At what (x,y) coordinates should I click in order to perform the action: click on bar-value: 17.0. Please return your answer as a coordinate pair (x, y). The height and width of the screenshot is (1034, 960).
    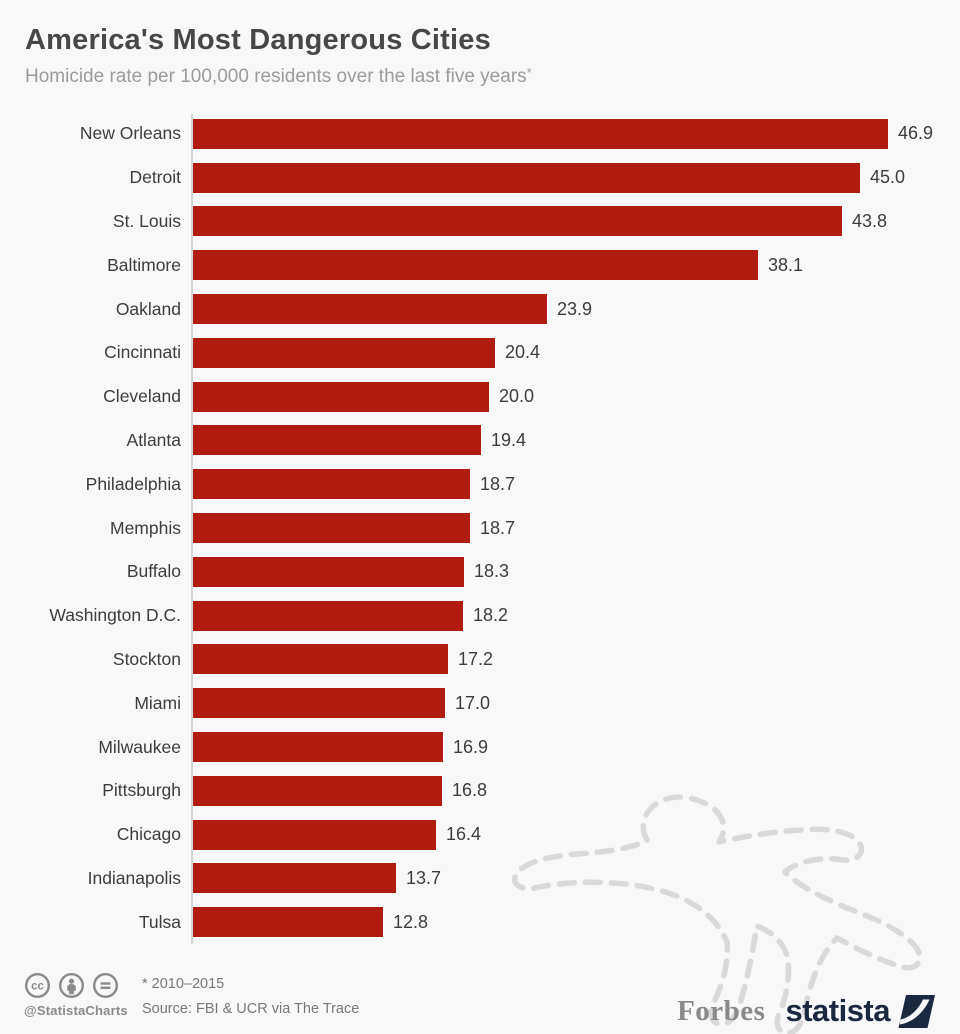
    Looking at the image, I should click on (473, 702).